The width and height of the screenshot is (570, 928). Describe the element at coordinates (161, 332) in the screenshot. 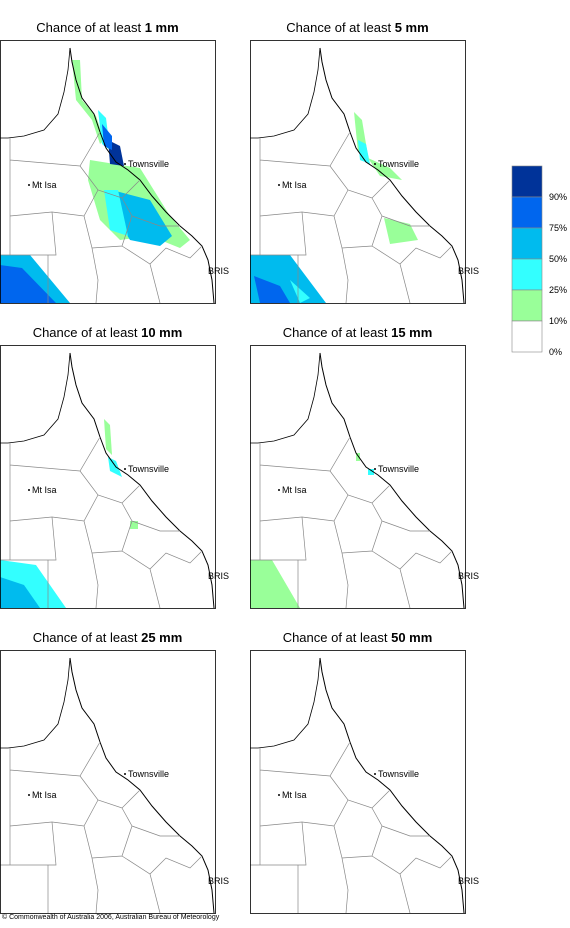

I see `title-amount: 10 mm` at that location.